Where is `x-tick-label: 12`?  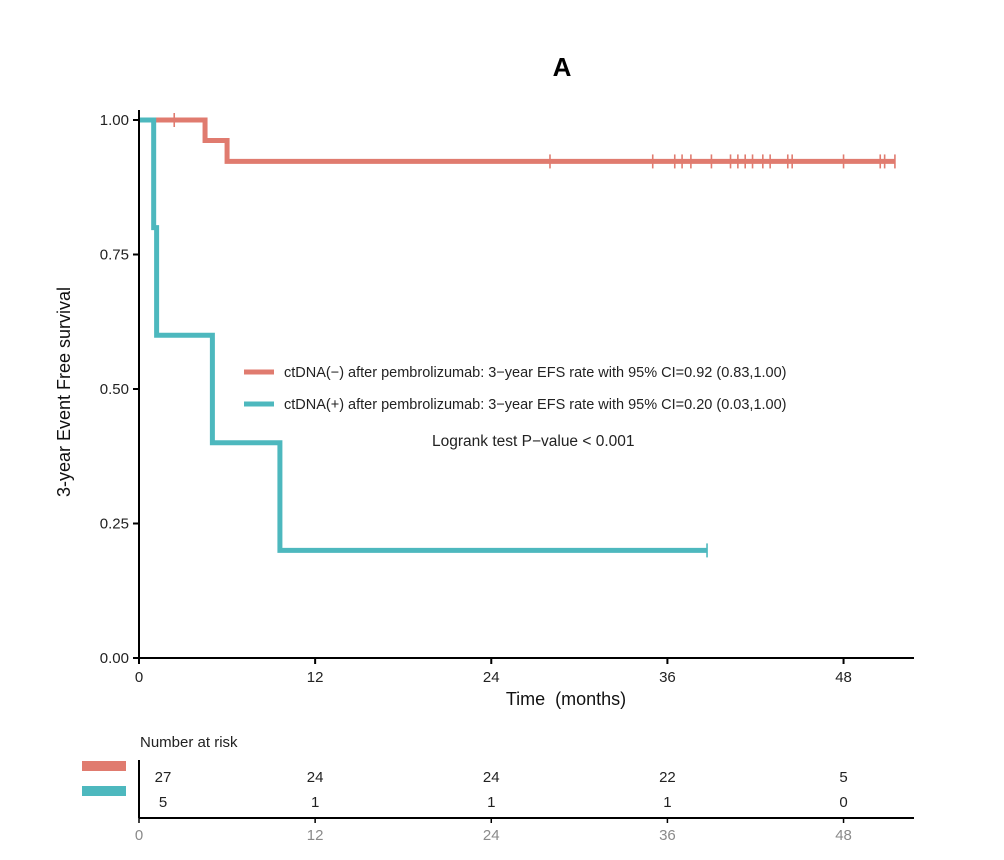
x-tick-label: 12 is located at coordinates (315, 677).